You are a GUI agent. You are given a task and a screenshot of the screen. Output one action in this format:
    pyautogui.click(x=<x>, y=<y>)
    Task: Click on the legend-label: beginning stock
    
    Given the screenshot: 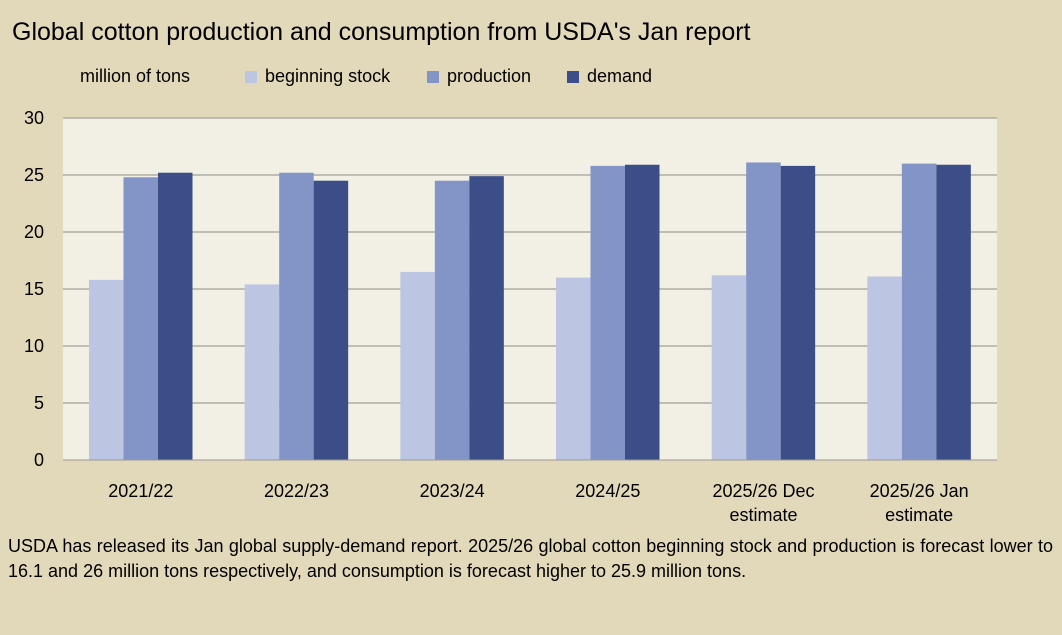 What is the action you would take?
    pyautogui.click(x=328, y=76)
    